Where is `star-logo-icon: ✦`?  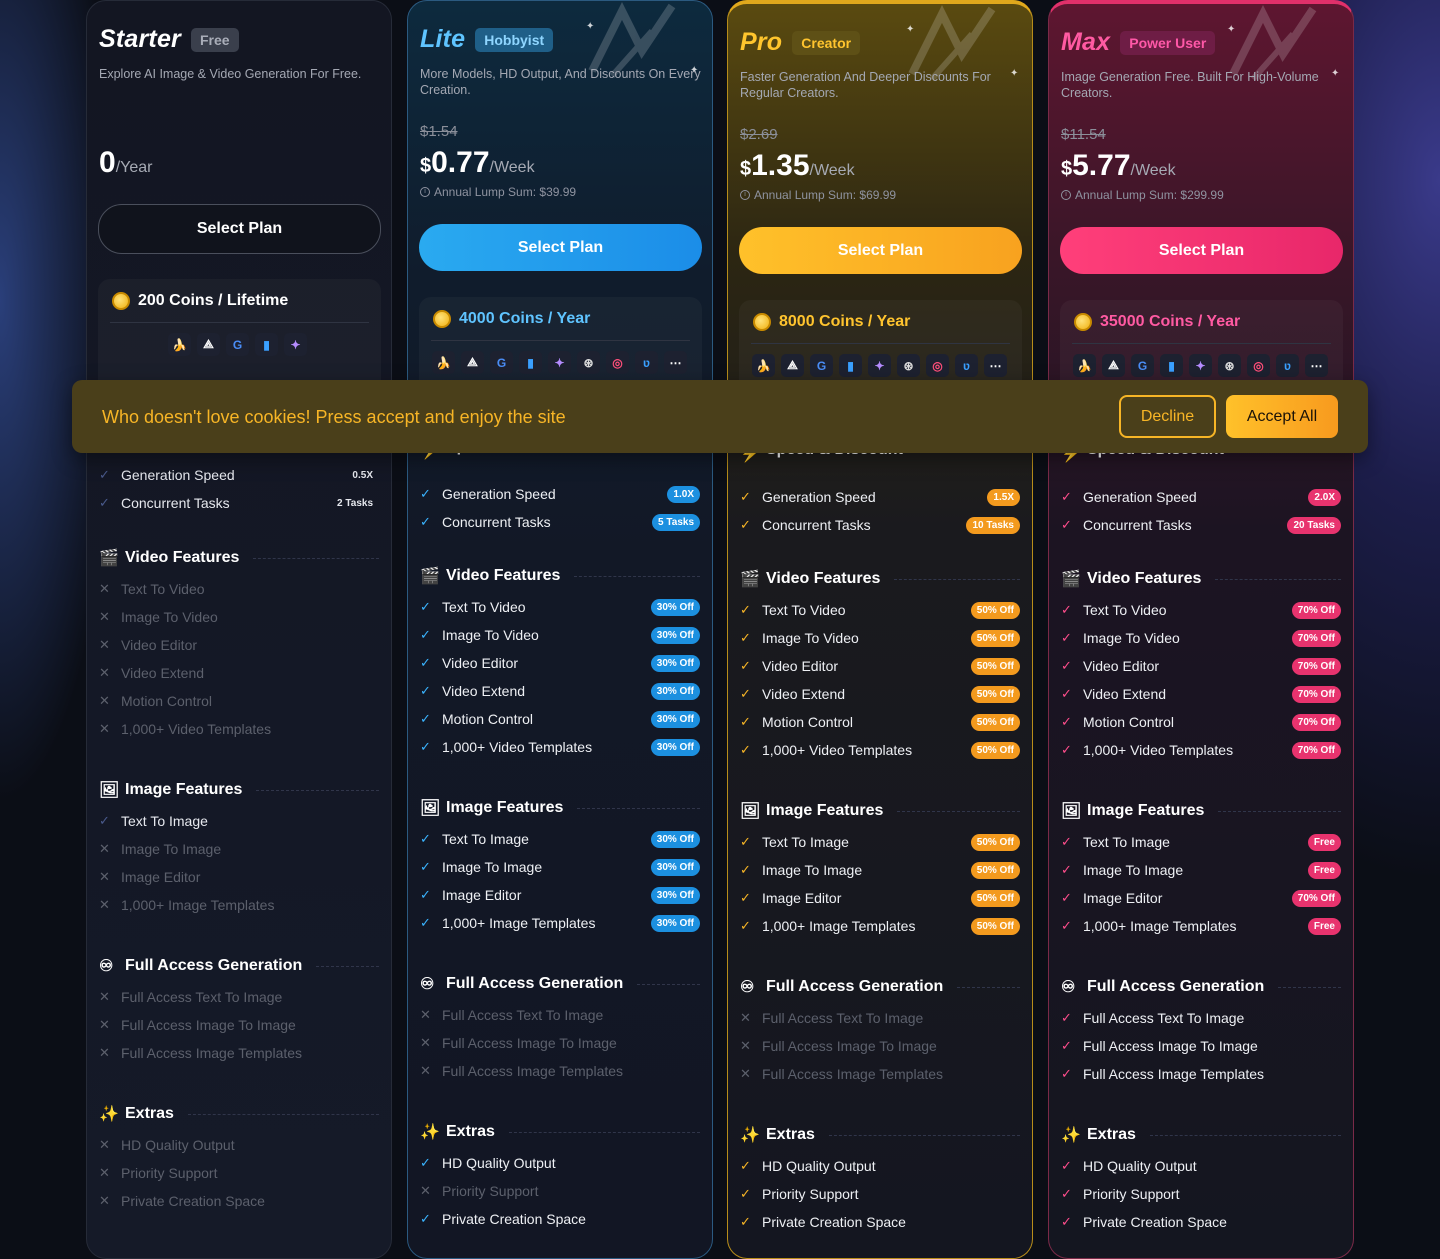 star-logo-icon: ✦ is located at coordinates (1200, 365).